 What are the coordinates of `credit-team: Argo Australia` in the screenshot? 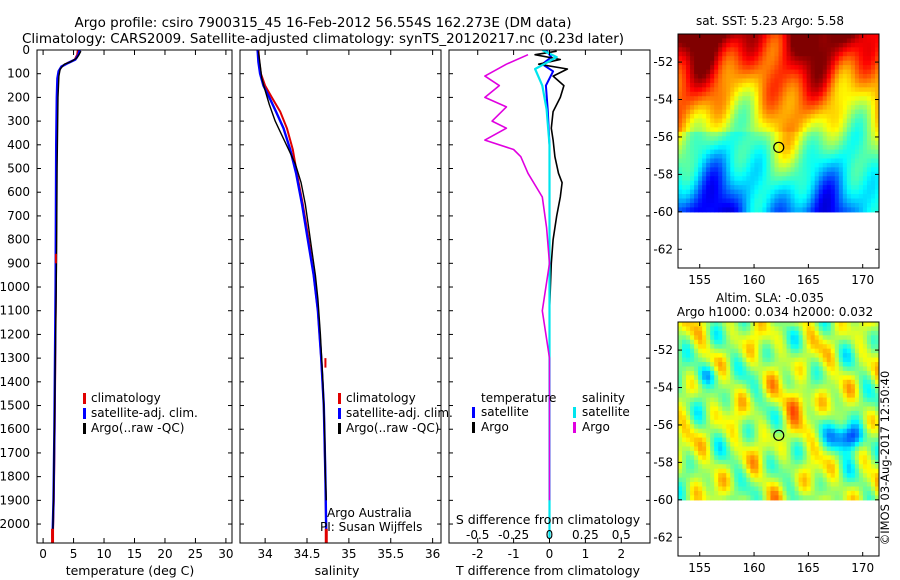 It's located at (369, 513).